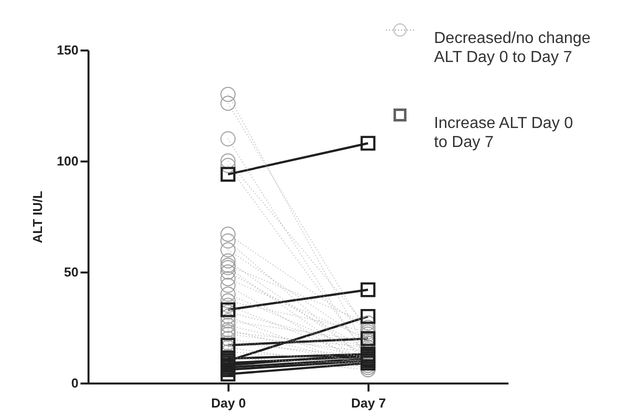 This screenshot has width=640, height=416. Describe the element at coordinates (228, 403) in the screenshot. I see `x-tick-label: Day 0` at that location.